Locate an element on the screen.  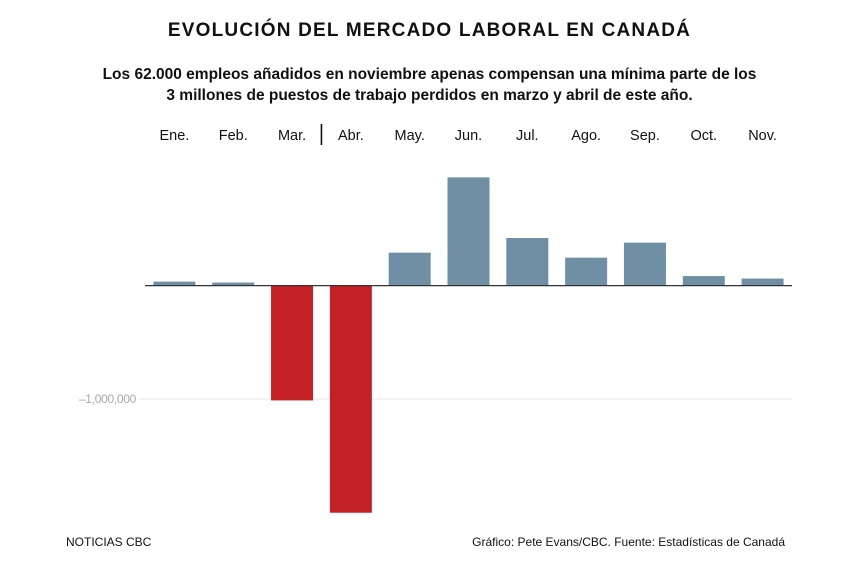
chart-title: EVOLUCIÓN DEL MERCADO LABORAL EN CANADÁ is located at coordinates (429, 30).